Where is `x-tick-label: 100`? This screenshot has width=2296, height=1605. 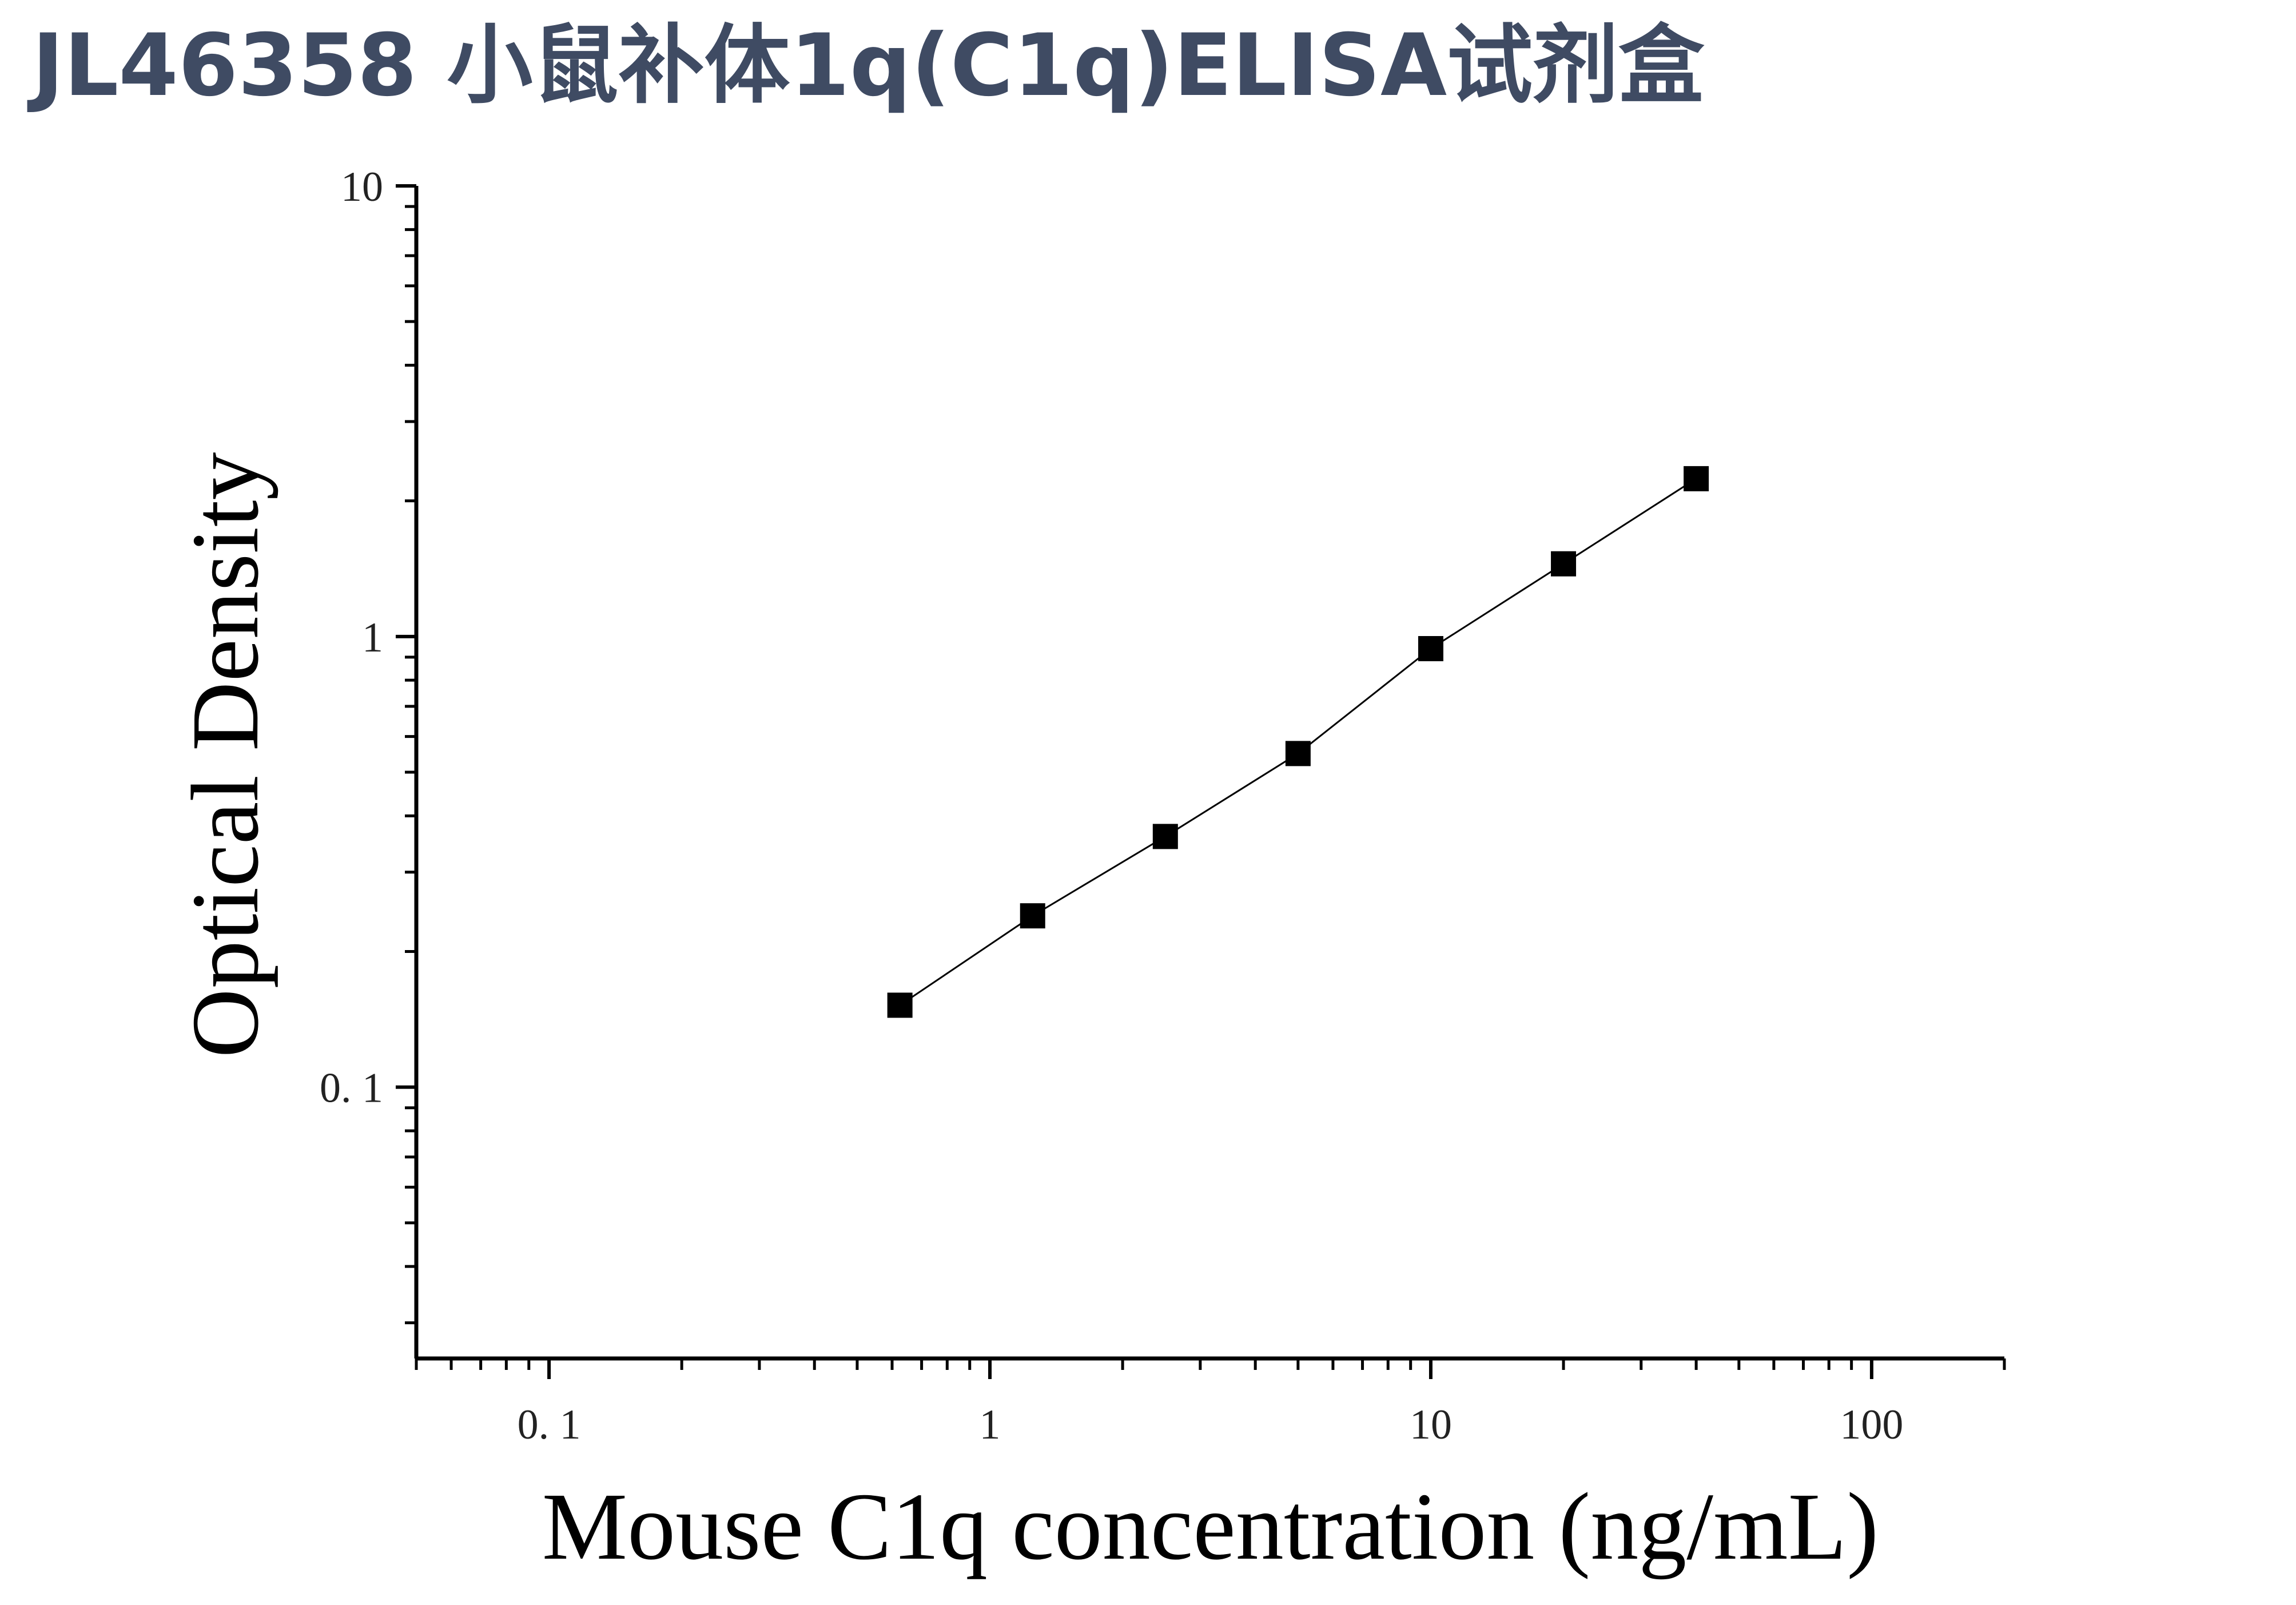
x-tick-label: 100 is located at coordinates (1872, 1424).